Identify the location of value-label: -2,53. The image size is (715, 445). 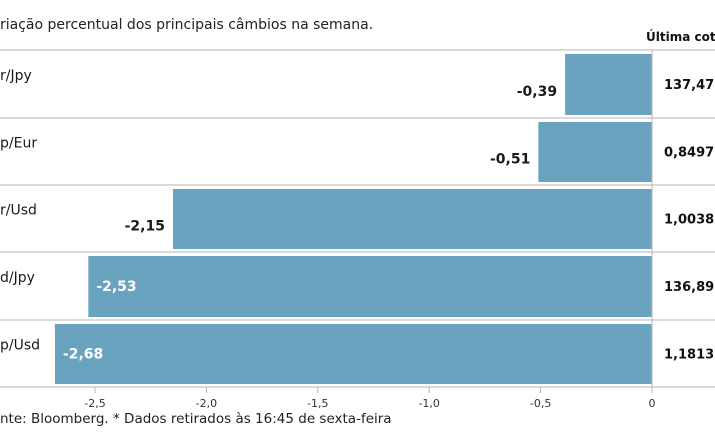
(116, 287).